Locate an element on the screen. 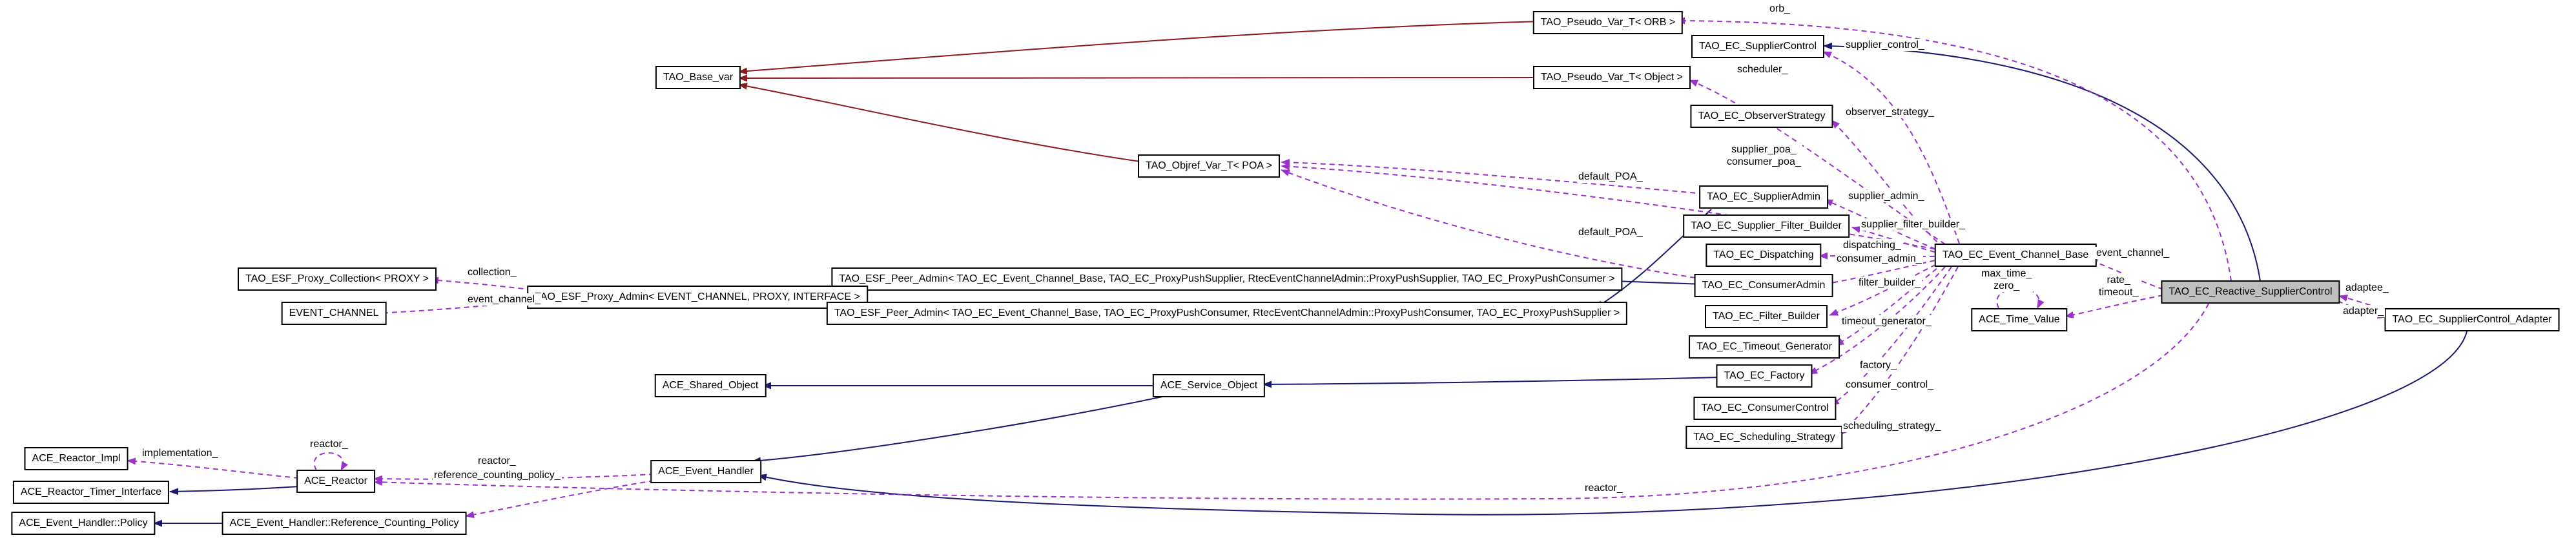  edge-label-supplier-control: supplier_control_ is located at coordinates (1885, 45).